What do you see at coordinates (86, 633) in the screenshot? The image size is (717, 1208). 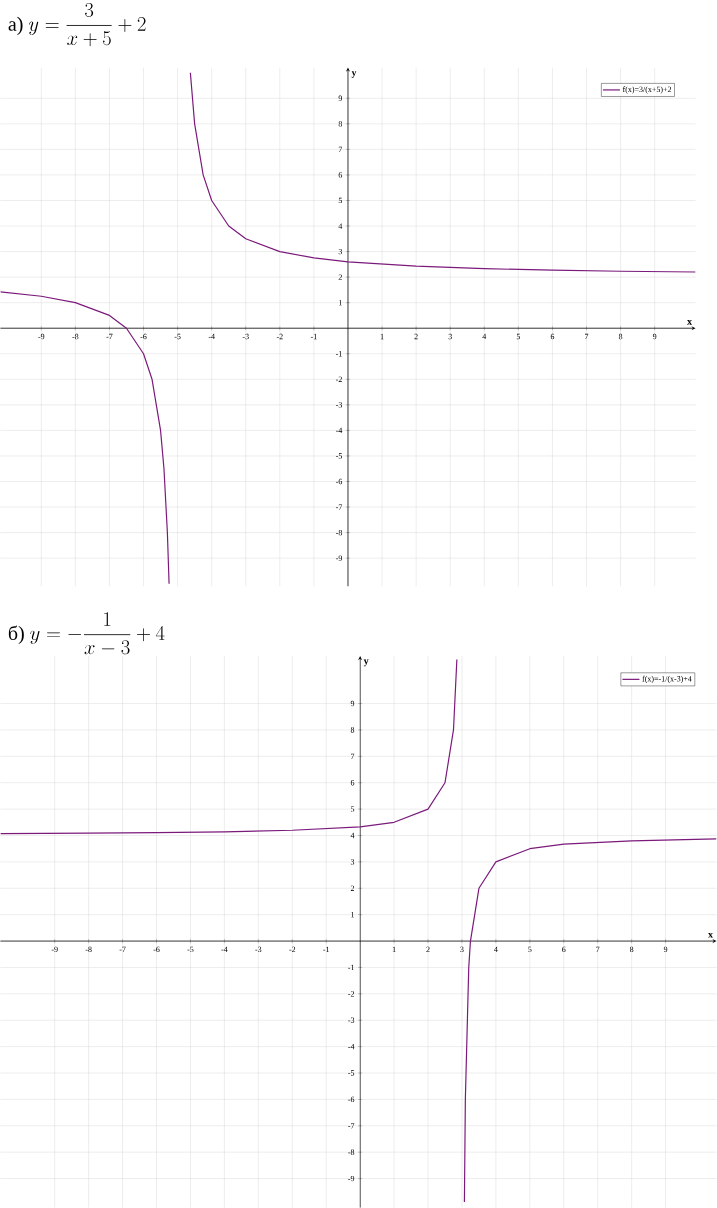 I see `chart-title: $\text{б) }y=-\dfrac{1}{x-3}+4$` at bounding box center [86, 633].